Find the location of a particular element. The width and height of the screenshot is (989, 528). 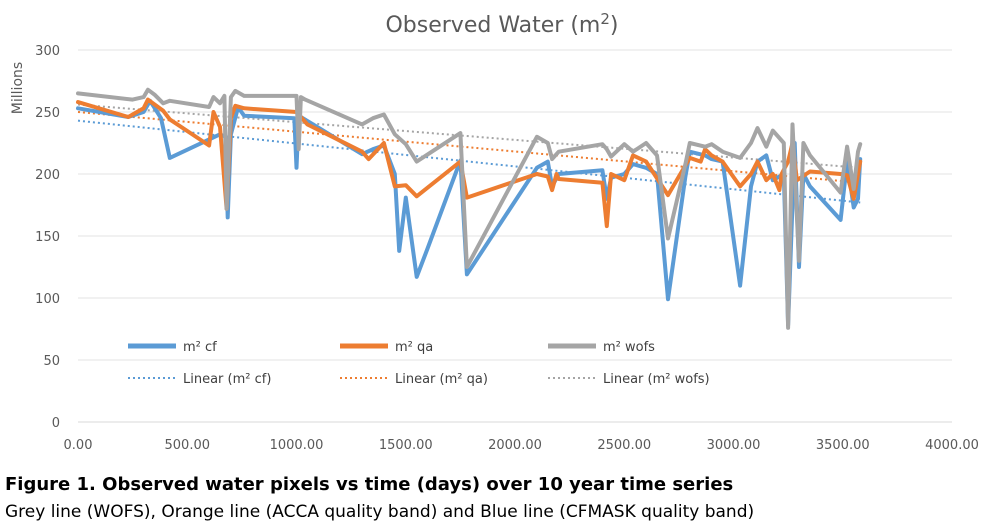

x-tick-label: 2000.00 is located at coordinates (515, 445).